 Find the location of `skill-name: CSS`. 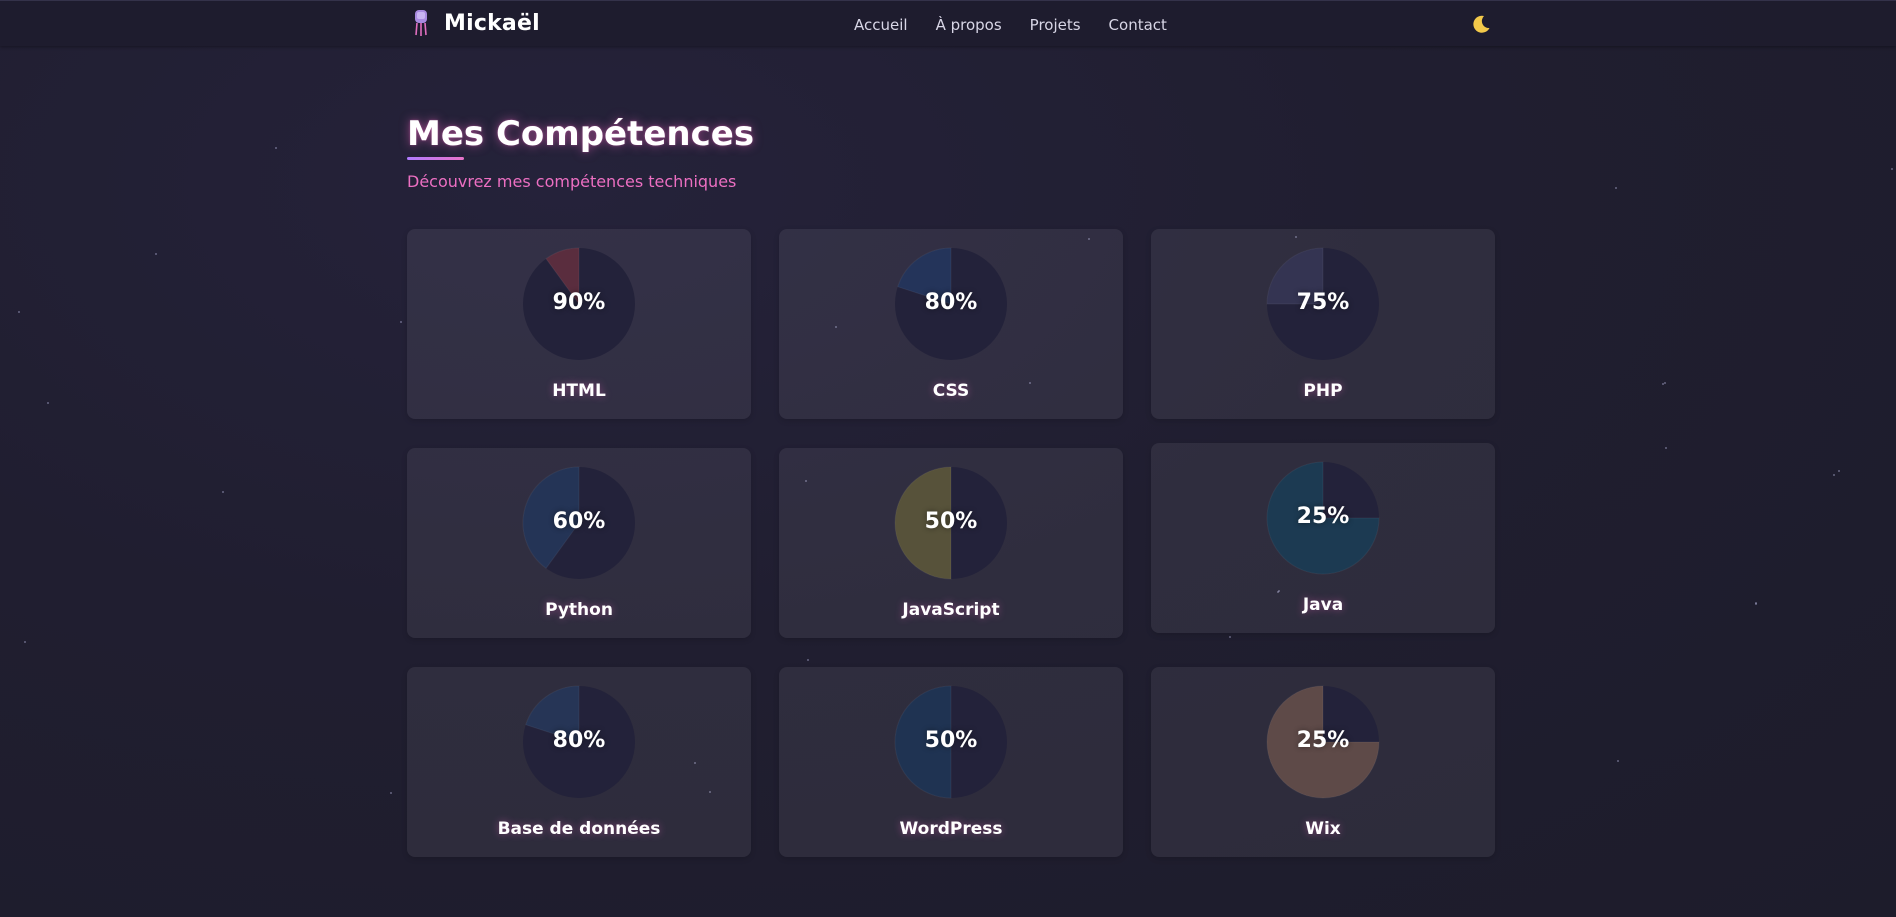

skill-name: CSS is located at coordinates (951, 391).